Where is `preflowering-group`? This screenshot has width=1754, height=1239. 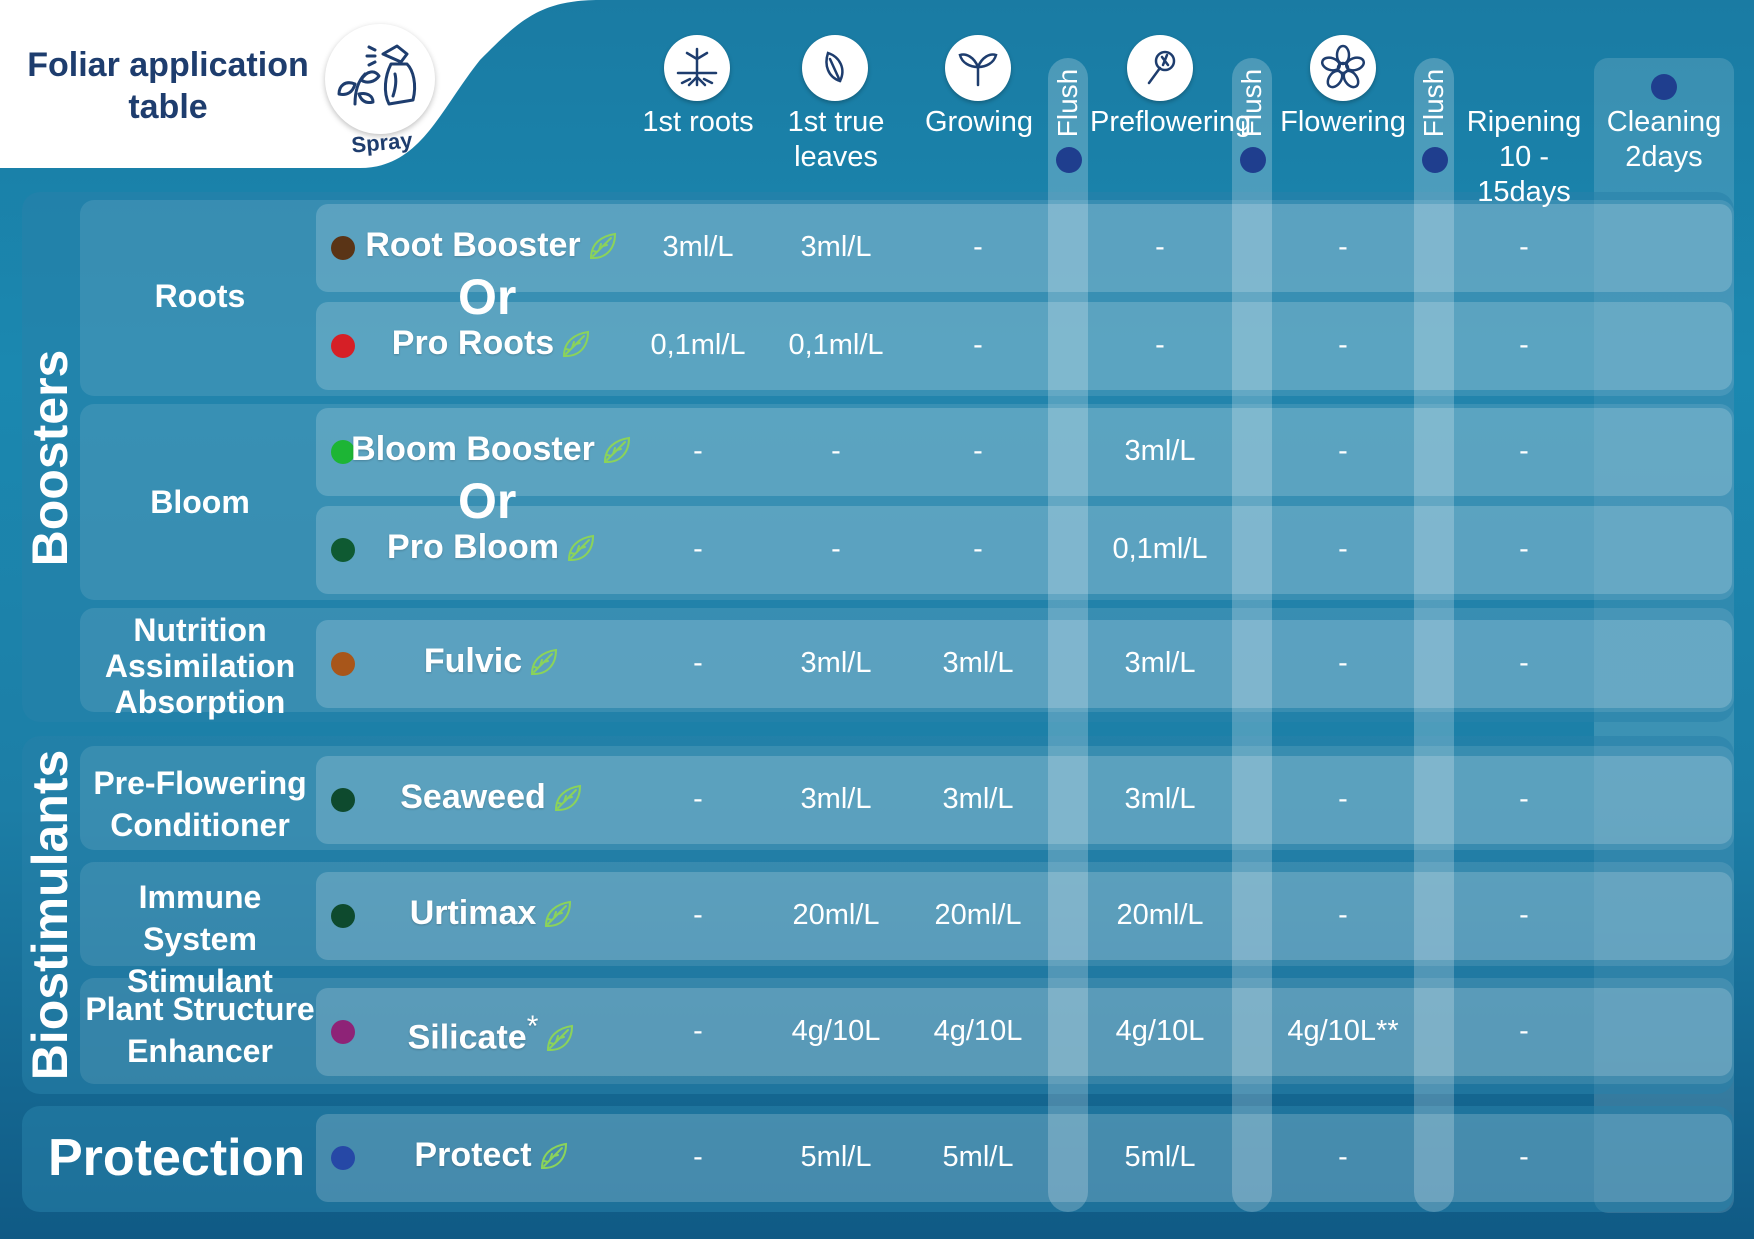 preflowering-group is located at coordinates (907, 798).